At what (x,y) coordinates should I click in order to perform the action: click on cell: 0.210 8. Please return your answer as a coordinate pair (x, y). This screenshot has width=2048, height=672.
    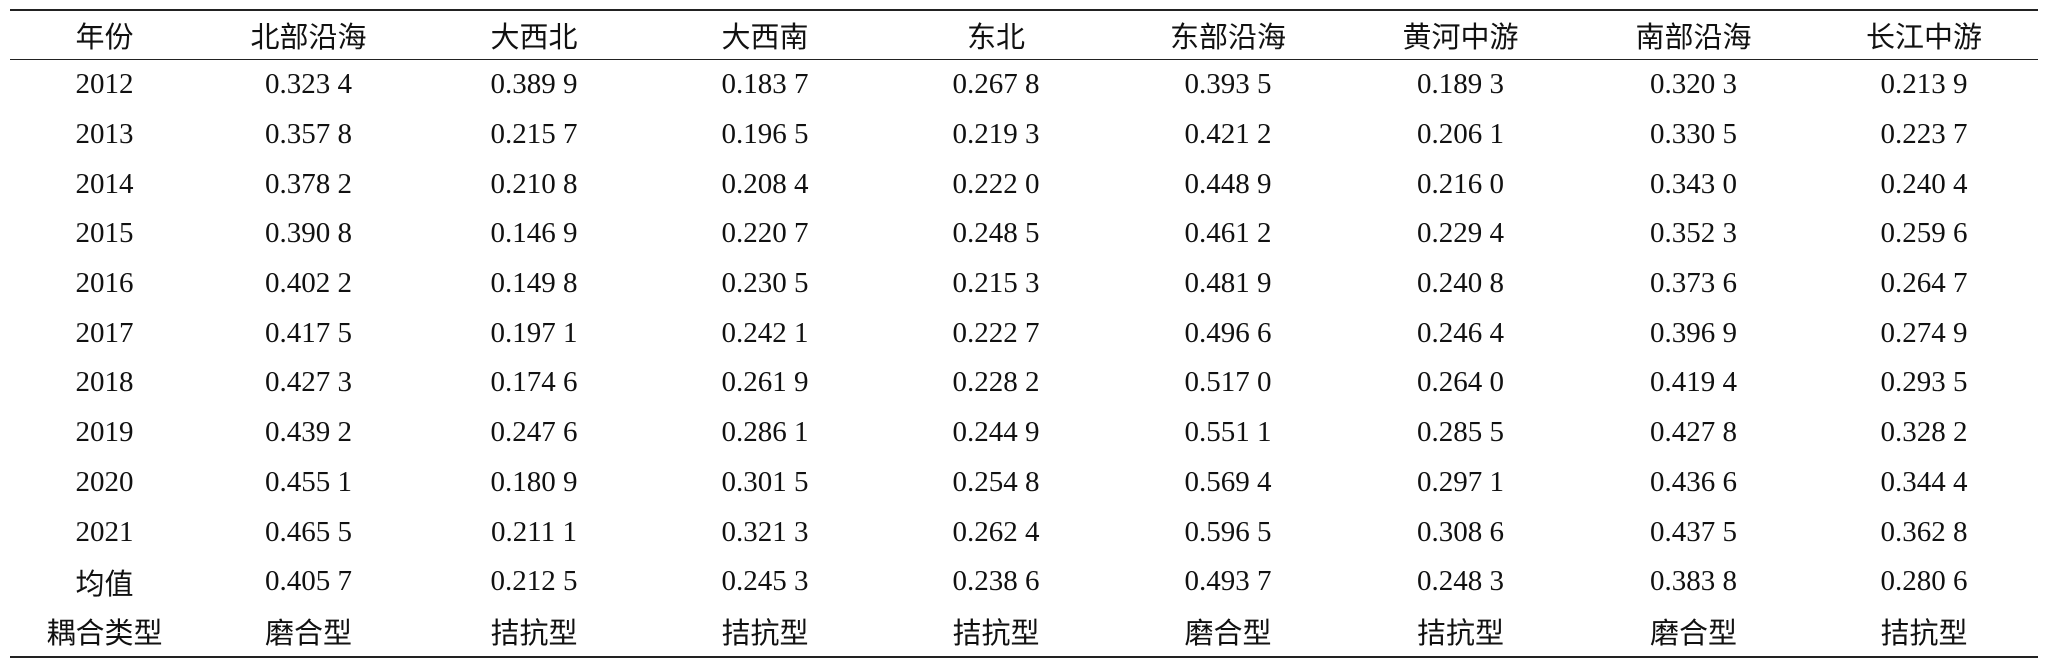
    Looking at the image, I should click on (534, 183).